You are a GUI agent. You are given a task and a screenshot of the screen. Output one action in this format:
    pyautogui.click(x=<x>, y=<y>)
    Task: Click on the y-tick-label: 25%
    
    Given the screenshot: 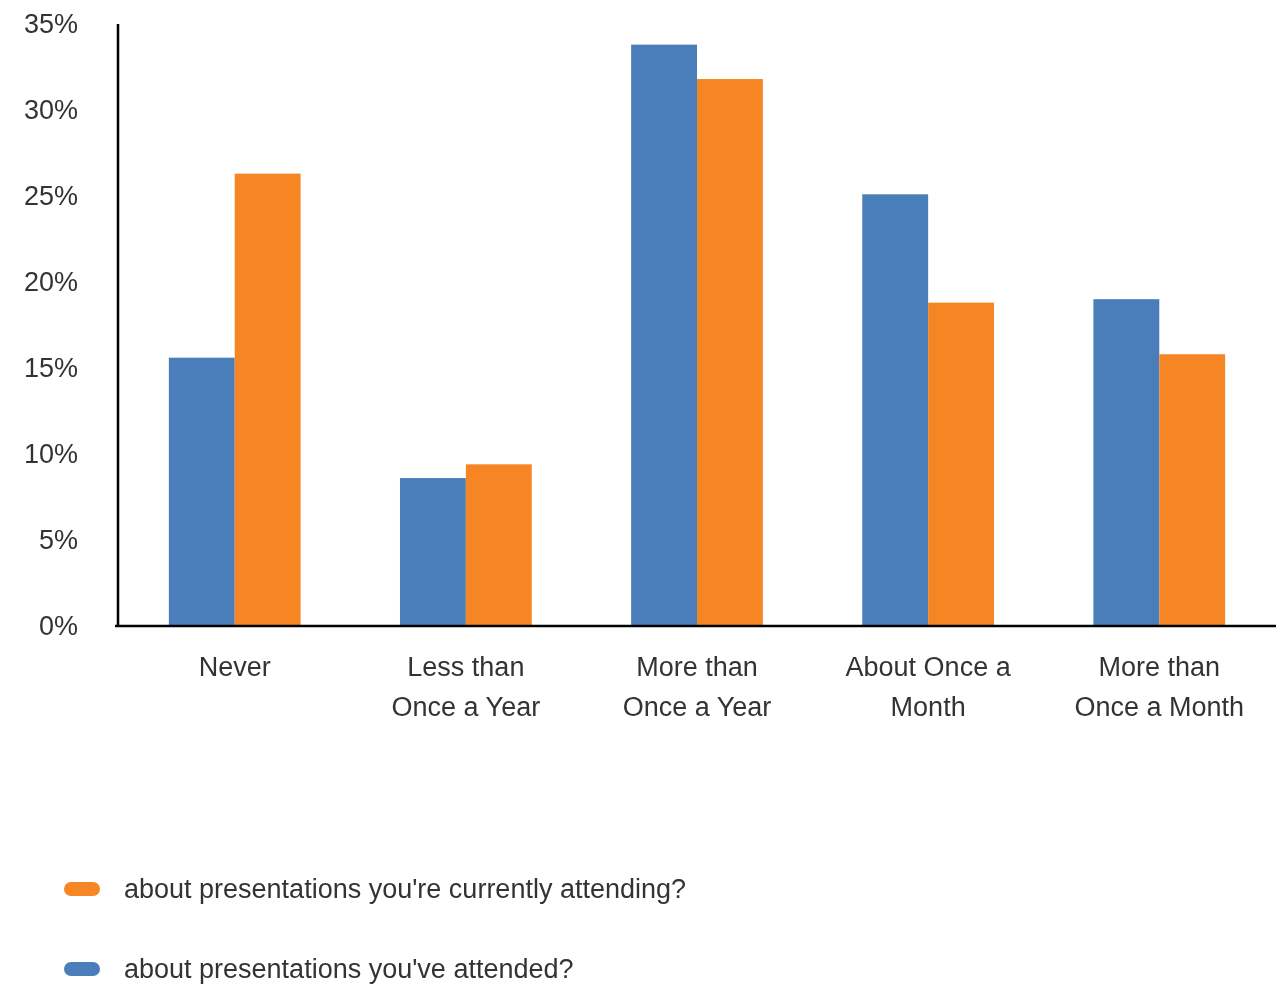 What is the action you would take?
    pyautogui.click(x=50, y=196)
    